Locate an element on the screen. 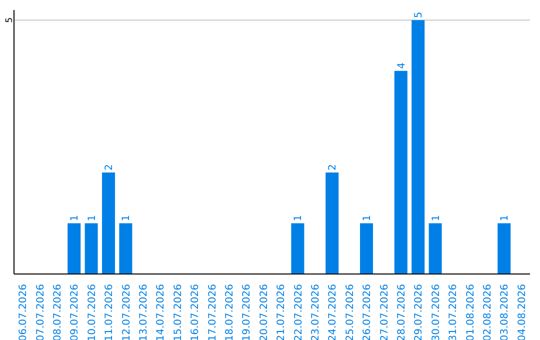  x-tick-label: 11.07.2026 is located at coordinates (110, 312).